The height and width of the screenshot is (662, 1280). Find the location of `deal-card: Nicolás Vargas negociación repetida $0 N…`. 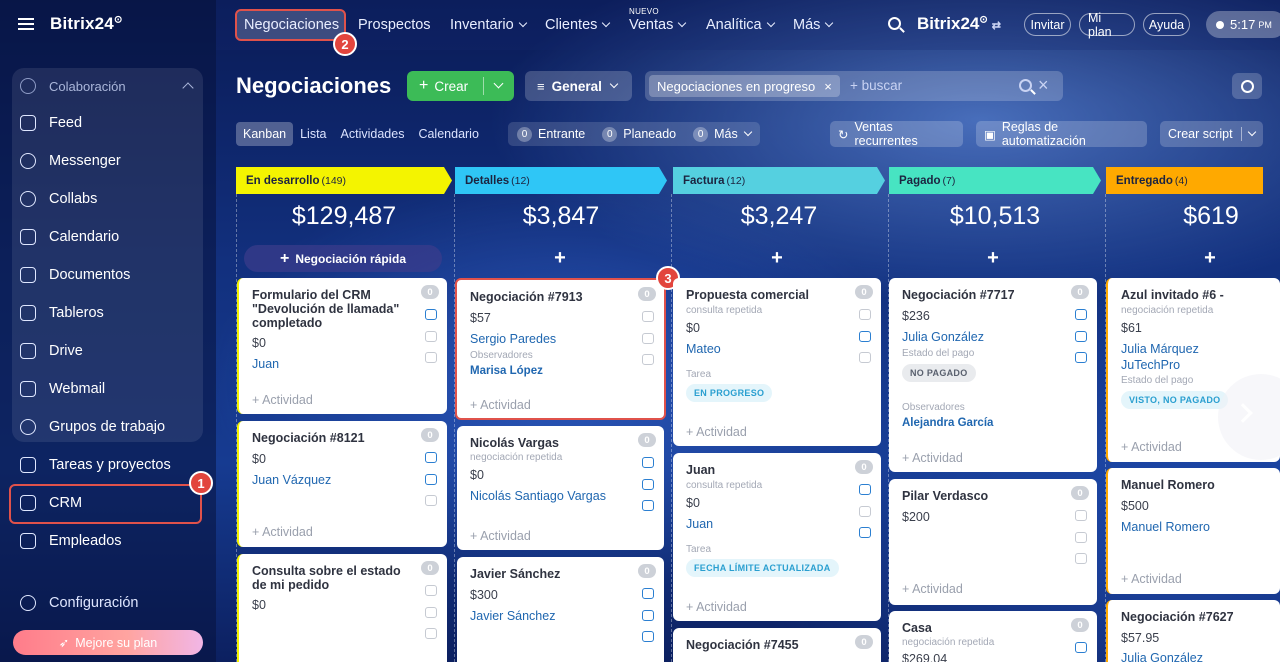

deal-card: Nicolás Vargas negociación repetida $0 N… is located at coordinates (560, 488).